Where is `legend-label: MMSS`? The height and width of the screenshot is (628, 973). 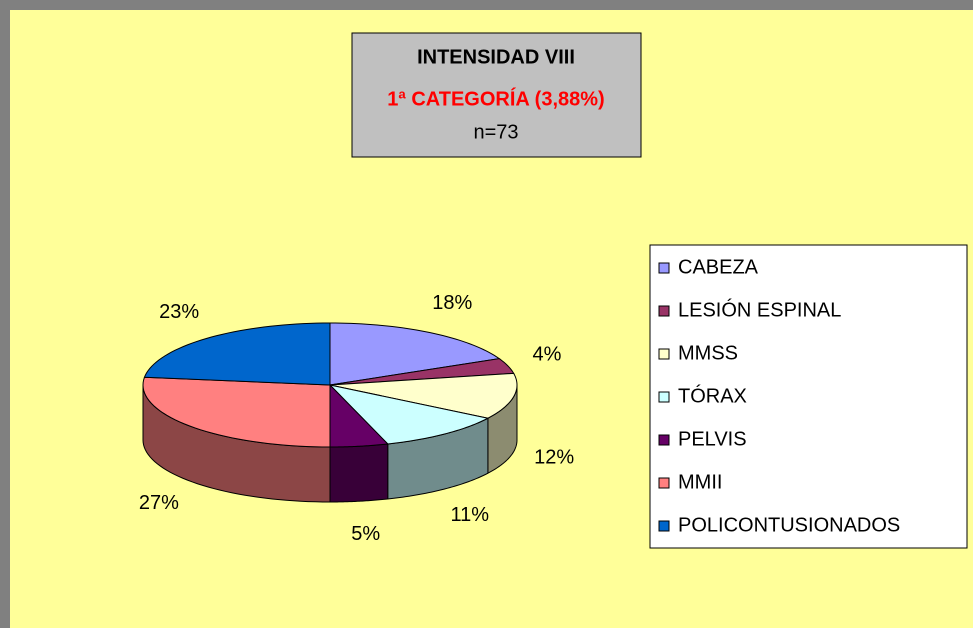 legend-label: MMSS is located at coordinates (708, 353).